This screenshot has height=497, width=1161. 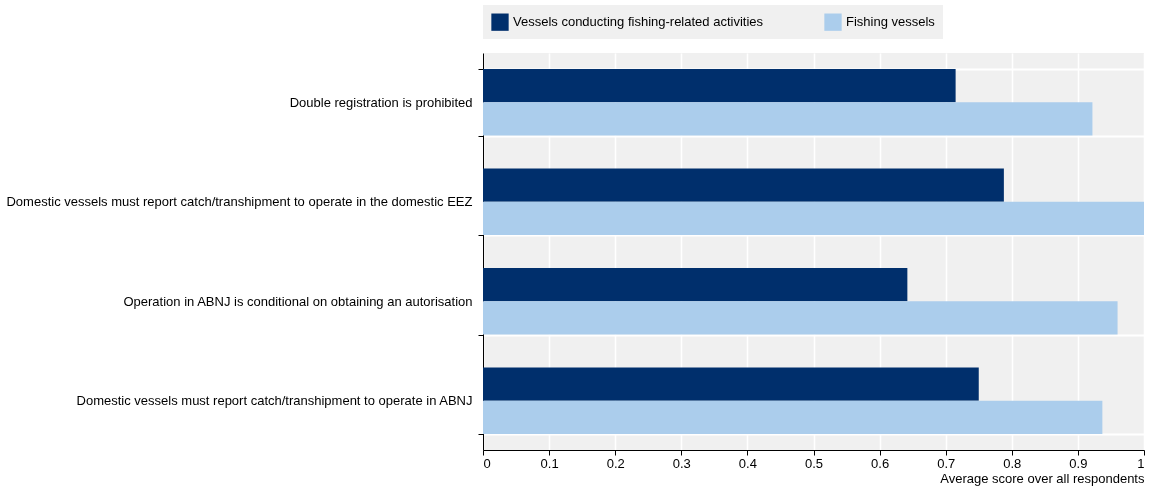 I want to click on x-axis-title: Average score over all respondents, so click(x=1042, y=478).